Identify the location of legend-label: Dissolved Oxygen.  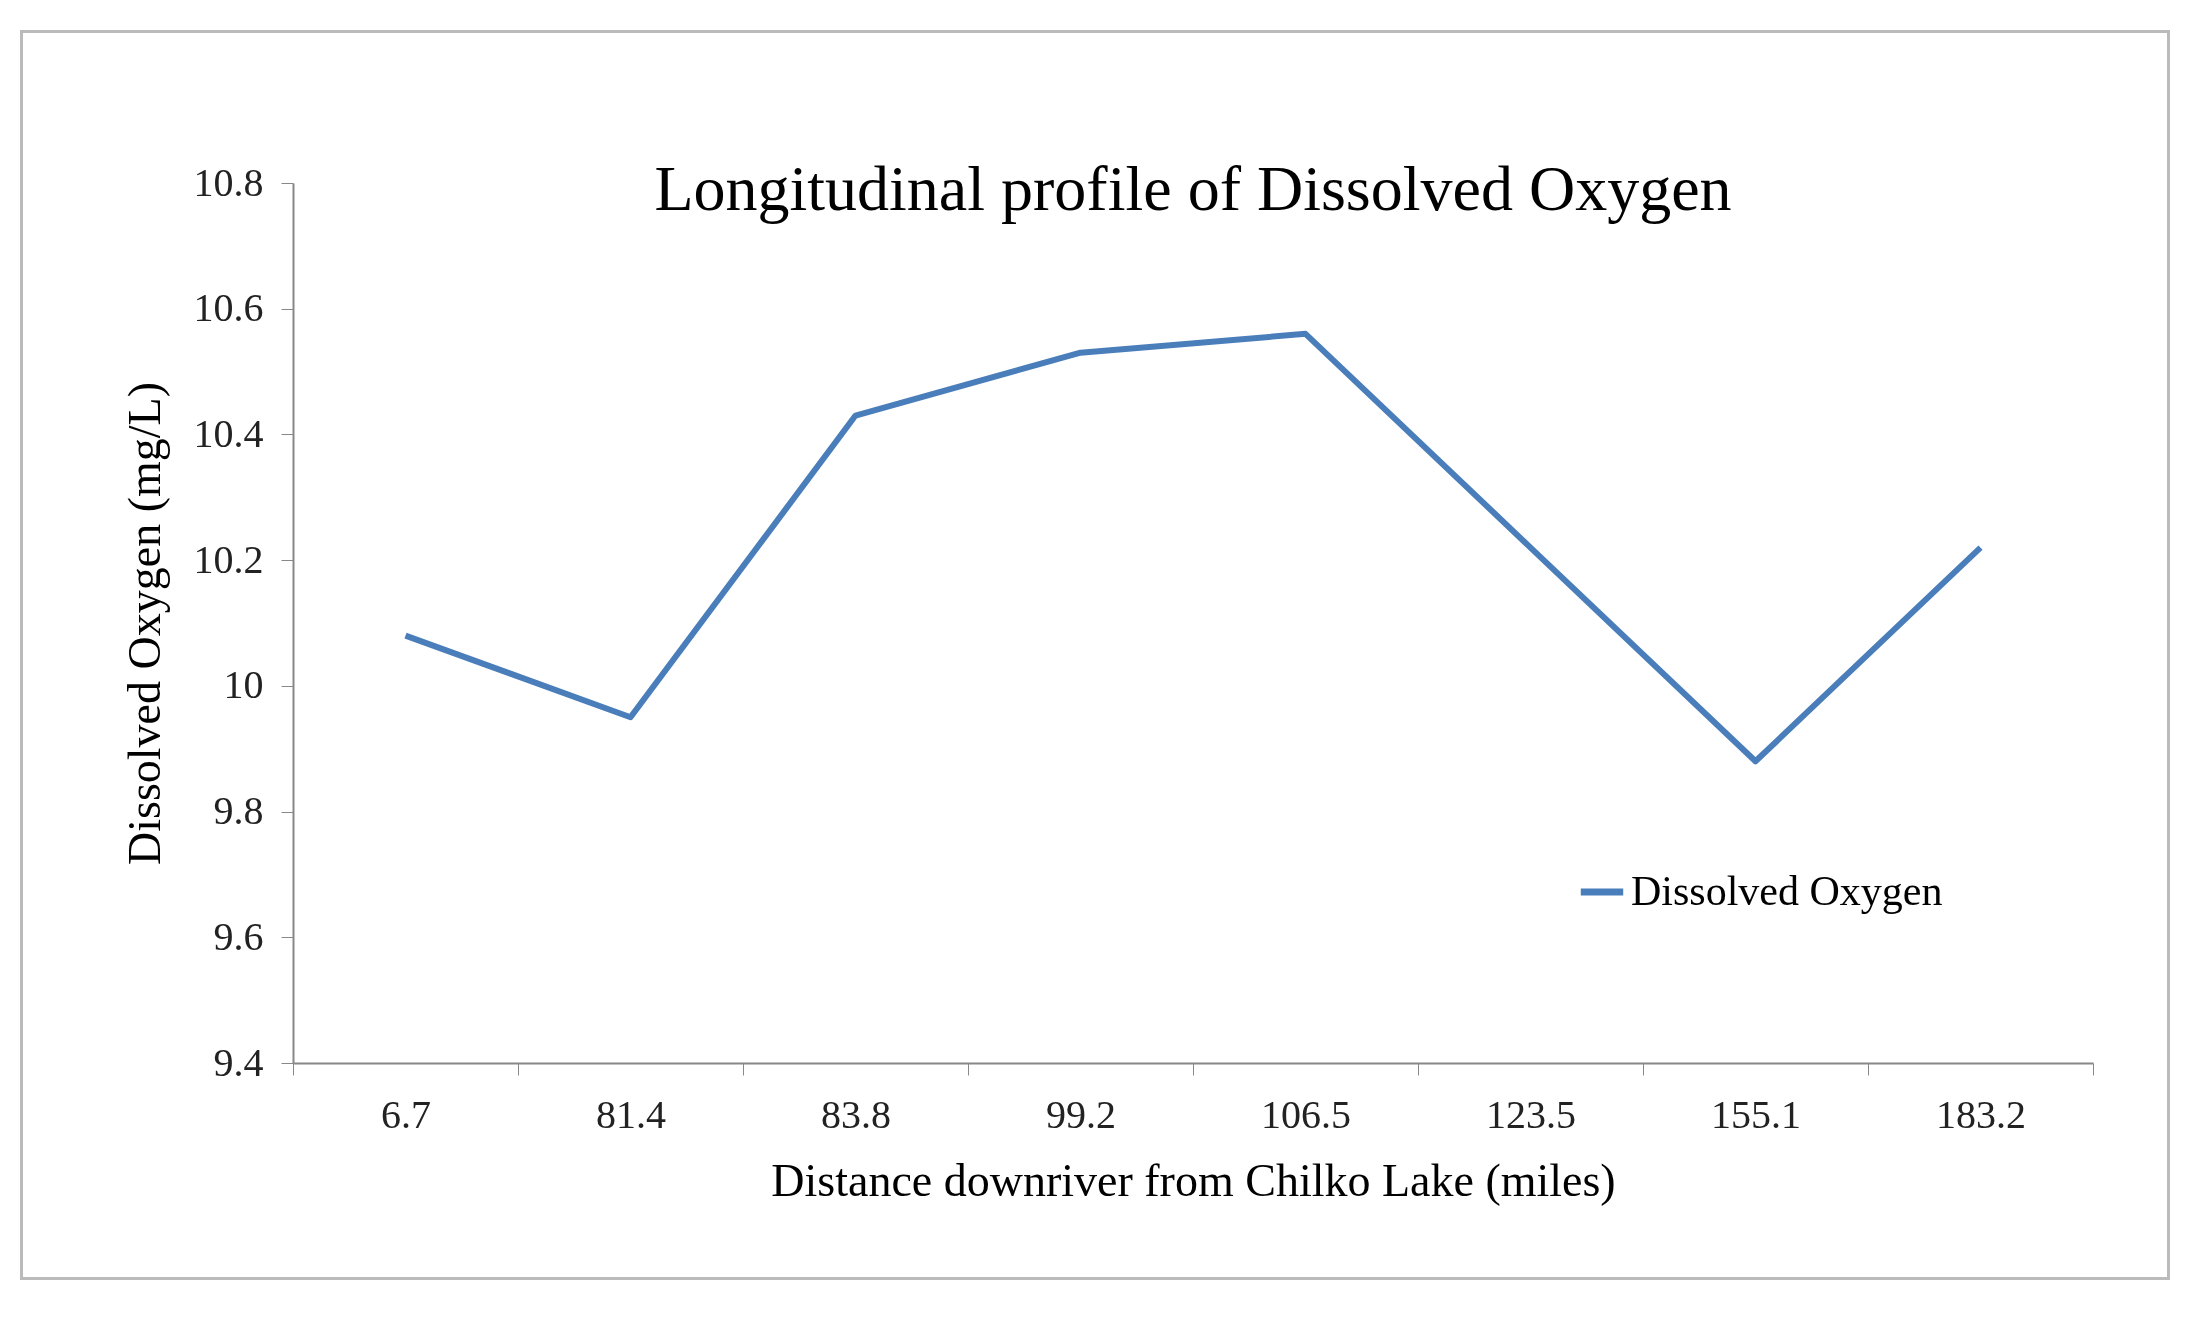
(1787, 891).